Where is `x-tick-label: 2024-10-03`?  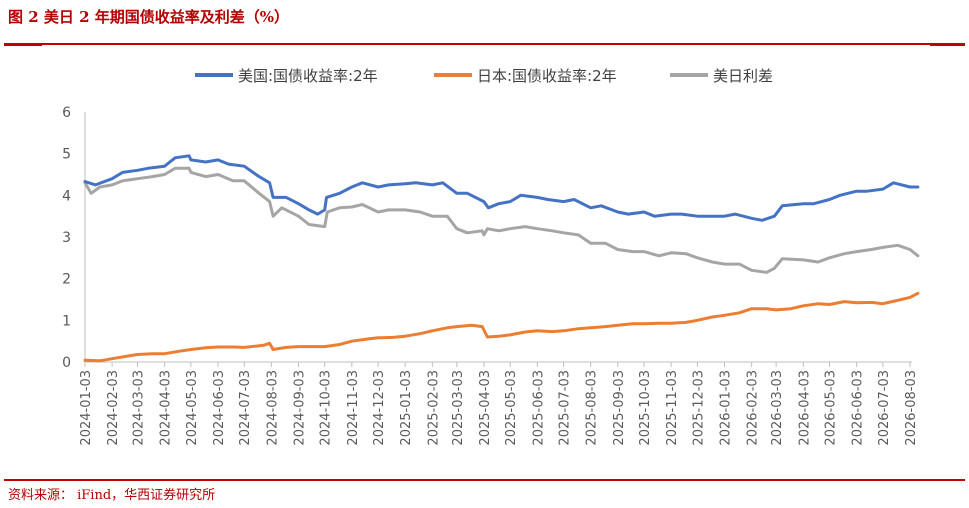
x-tick-label: 2024-10-03 is located at coordinates (326, 408).